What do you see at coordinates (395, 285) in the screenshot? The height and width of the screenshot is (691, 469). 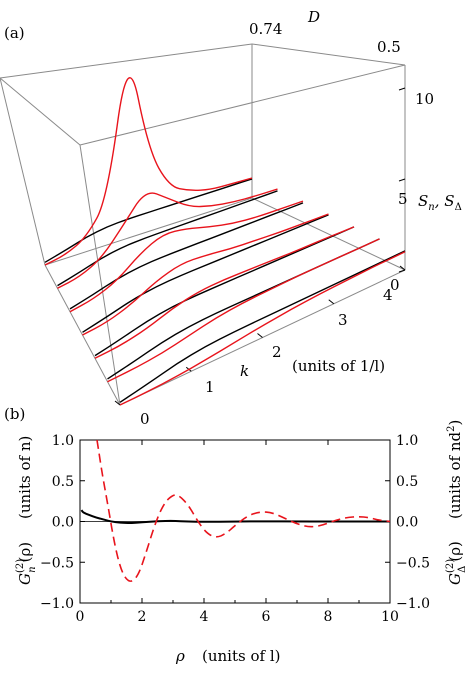 I see `s-tick-0: 0` at bounding box center [395, 285].